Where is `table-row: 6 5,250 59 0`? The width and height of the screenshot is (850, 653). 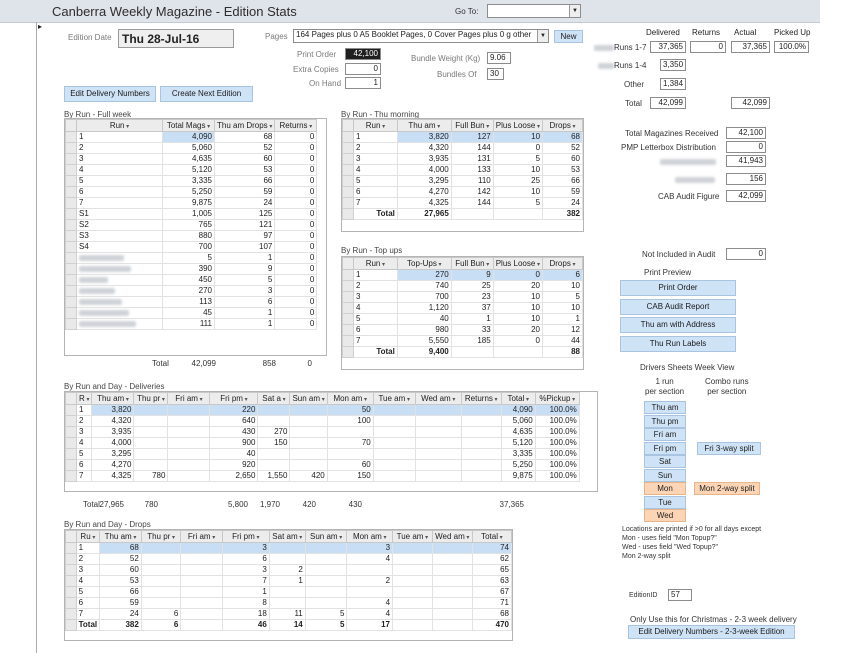 table-row: 6 5,250 59 0 is located at coordinates (191, 192).